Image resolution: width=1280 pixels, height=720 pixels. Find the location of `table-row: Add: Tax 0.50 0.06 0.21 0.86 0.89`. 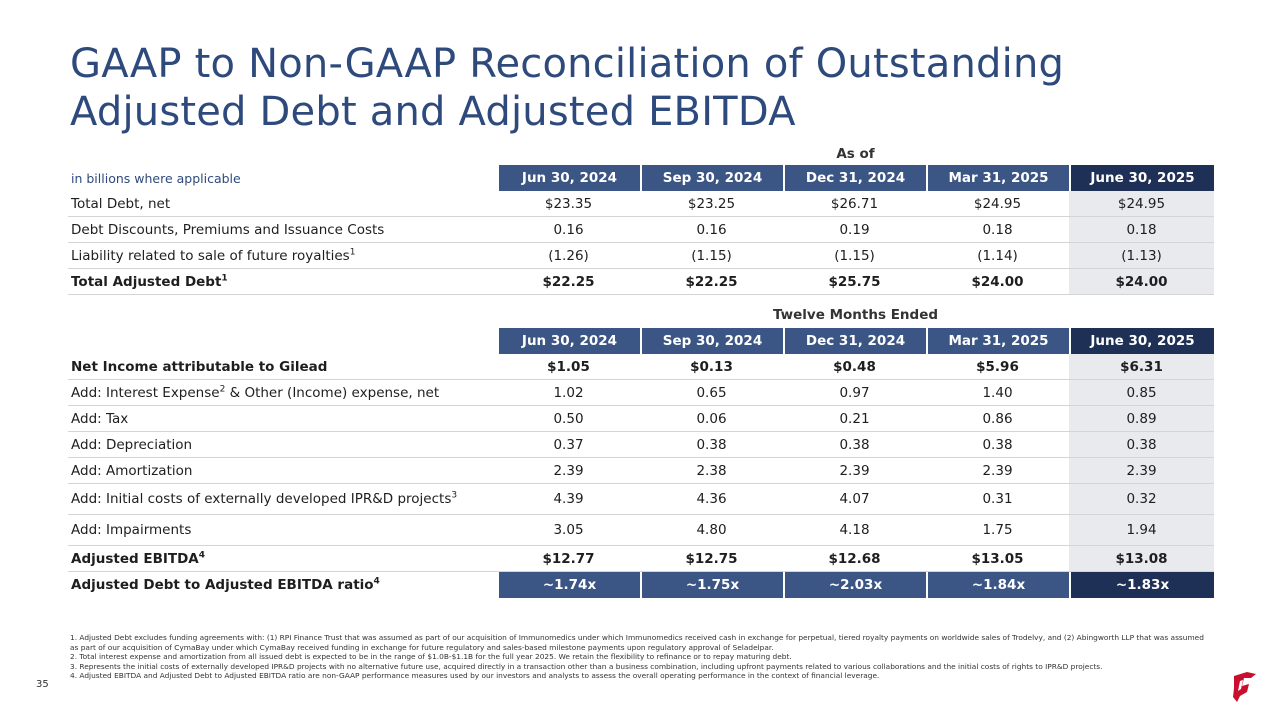

table-row: Add: Tax 0.50 0.06 0.21 0.86 0.89 is located at coordinates (641, 419).